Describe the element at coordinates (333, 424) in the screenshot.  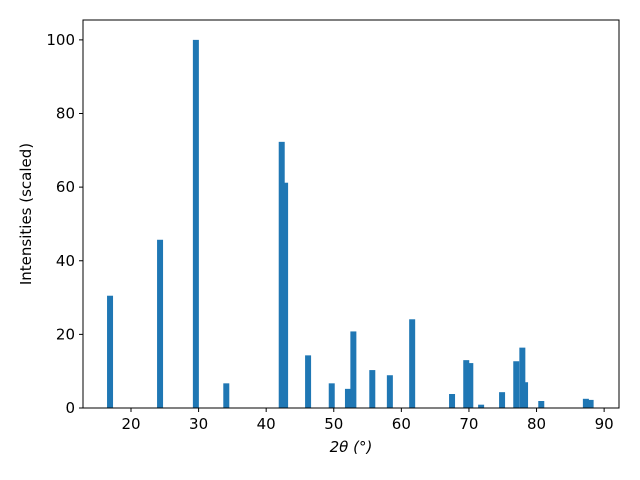
I see `x-tick-label: 50` at that location.